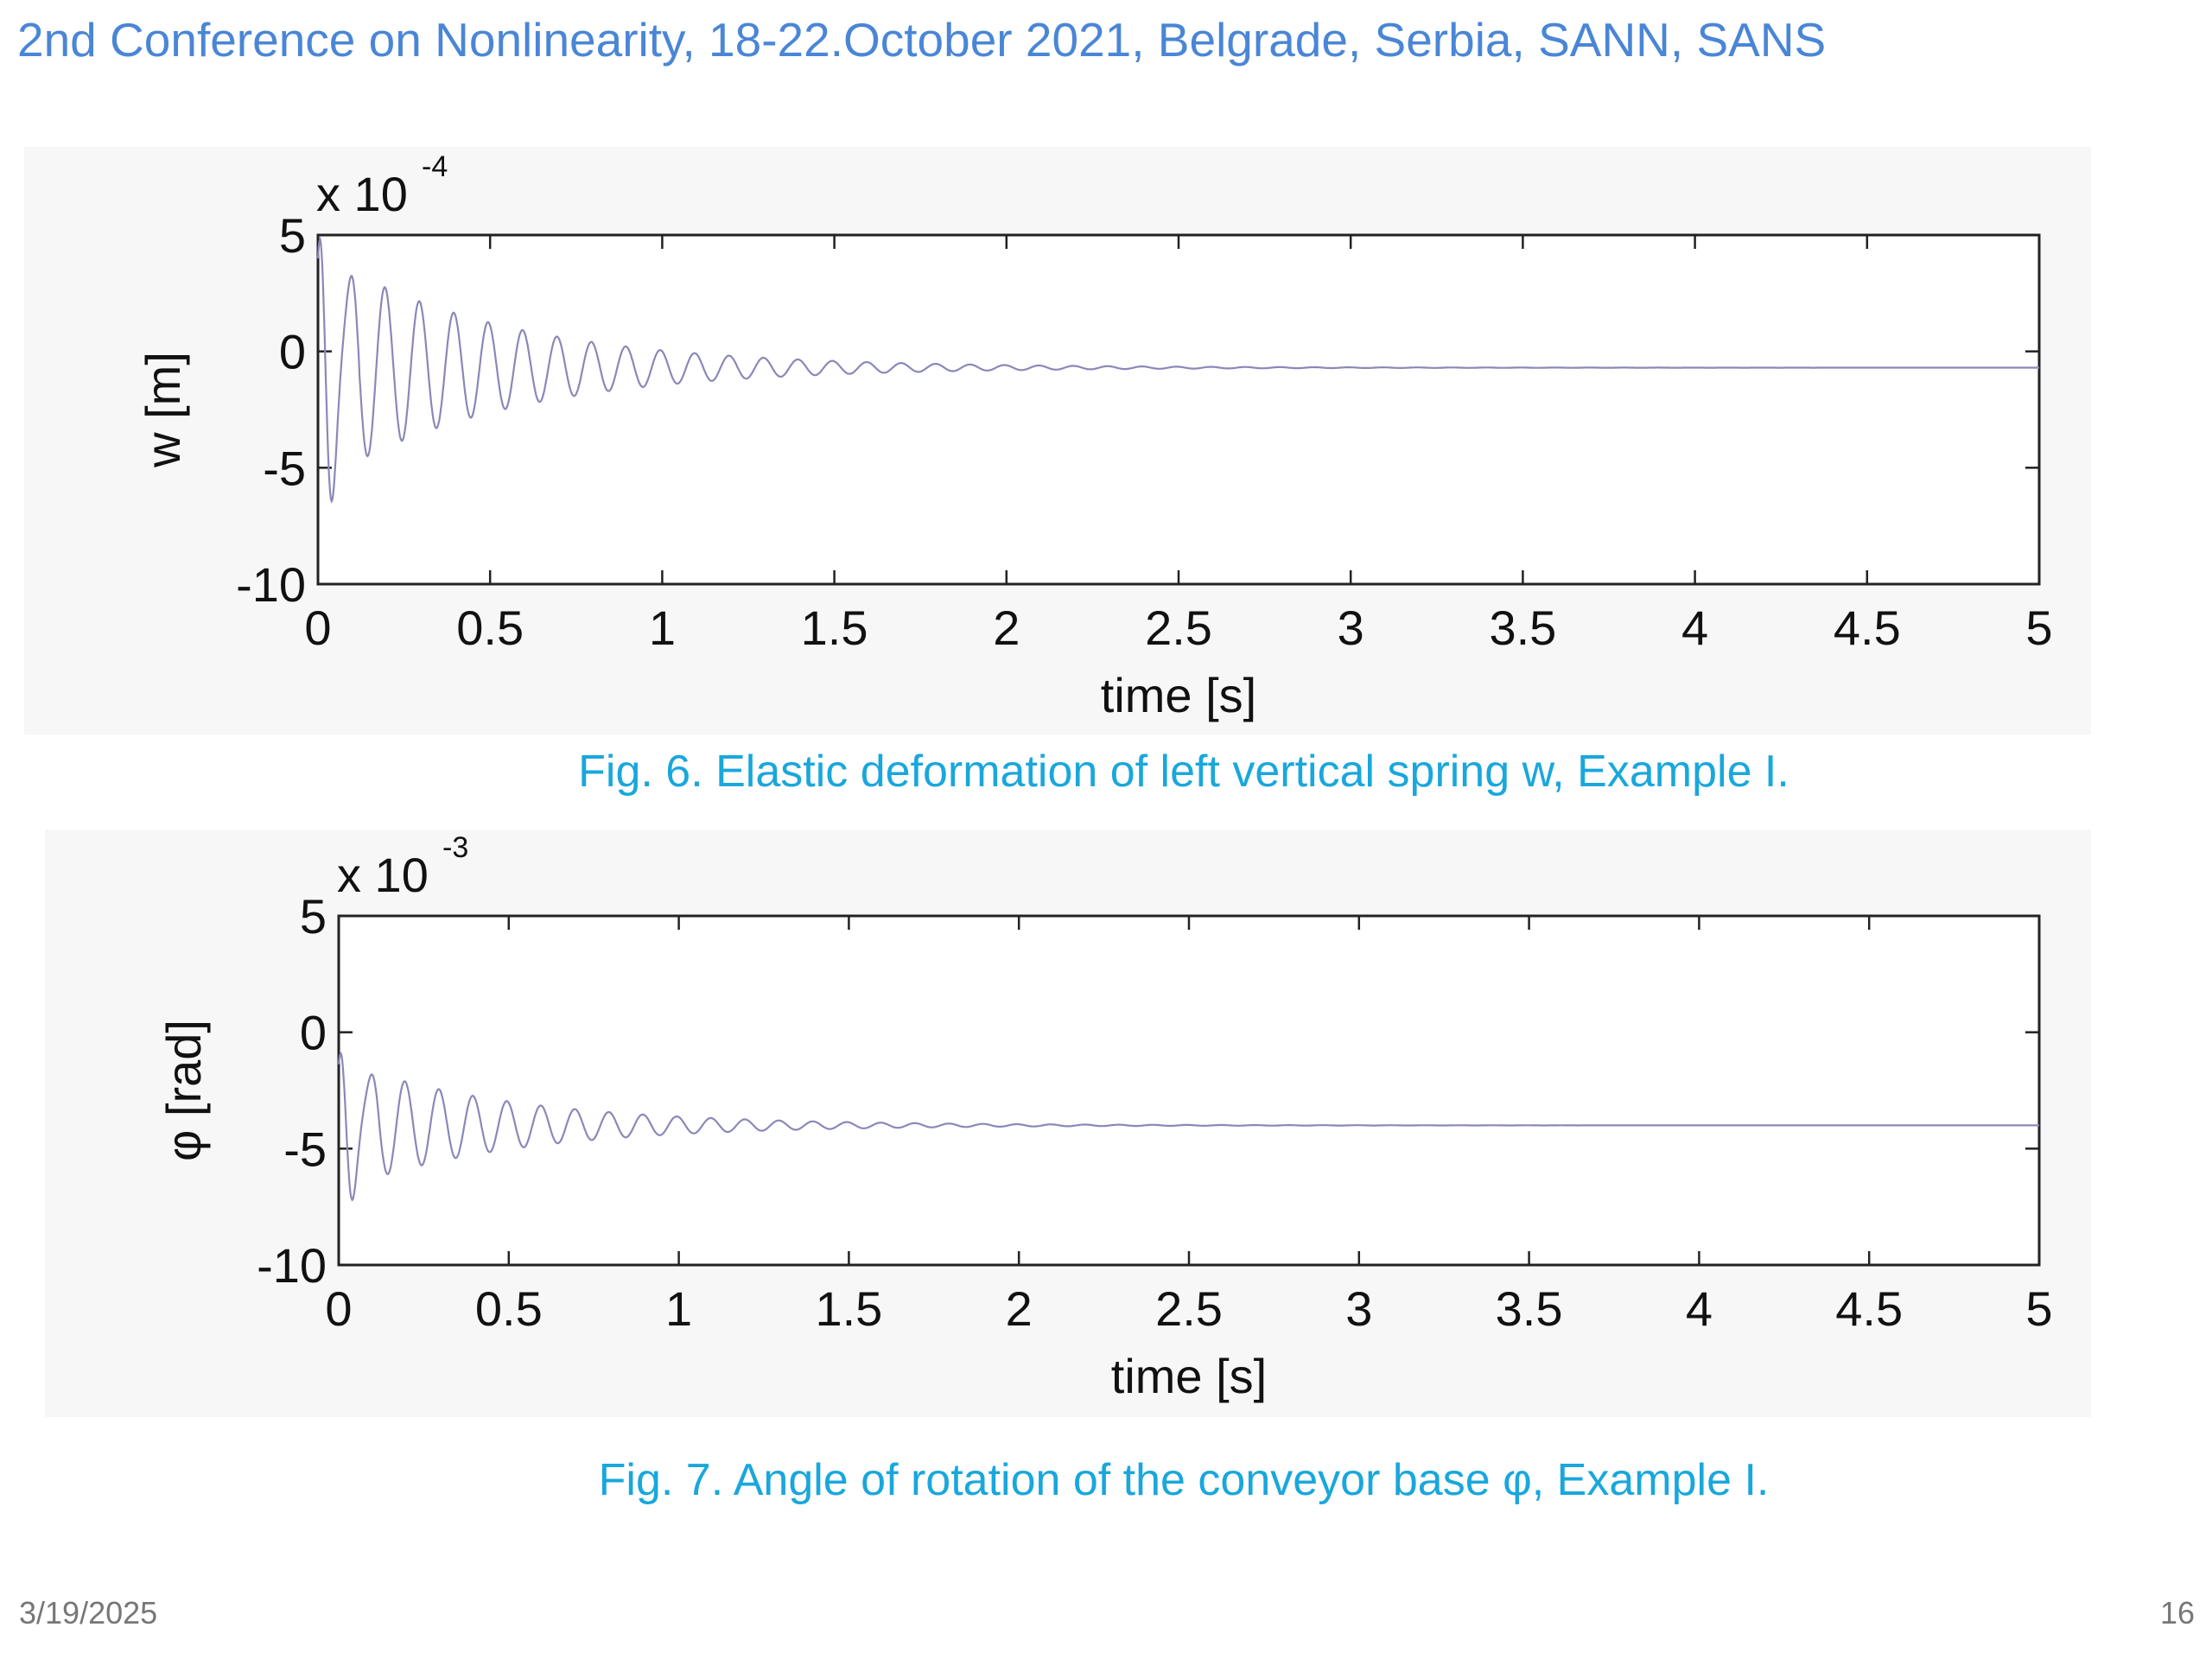 This screenshot has height=1659, width=2212. What do you see at coordinates (88, 1612) in the screenshot?
I see `footer-date: 3/19/2025` at bounding box center [88, 1612].